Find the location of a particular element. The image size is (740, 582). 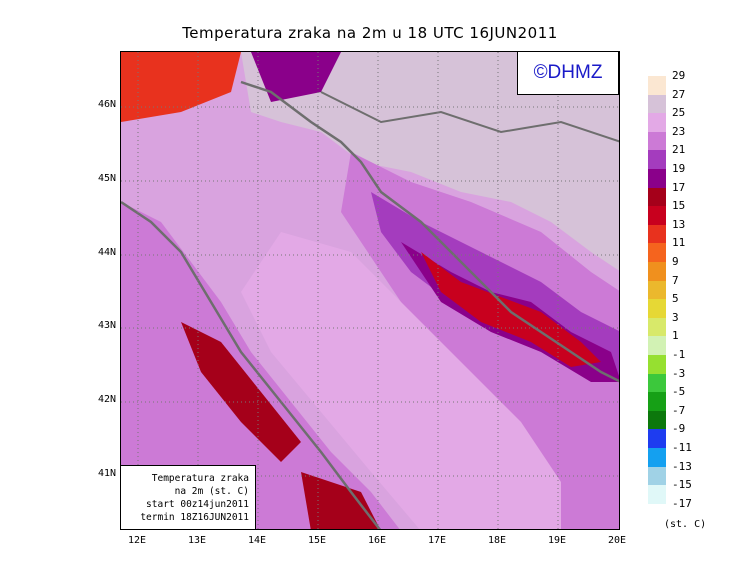

south-hot-patch is located at coordinates (340, 500).